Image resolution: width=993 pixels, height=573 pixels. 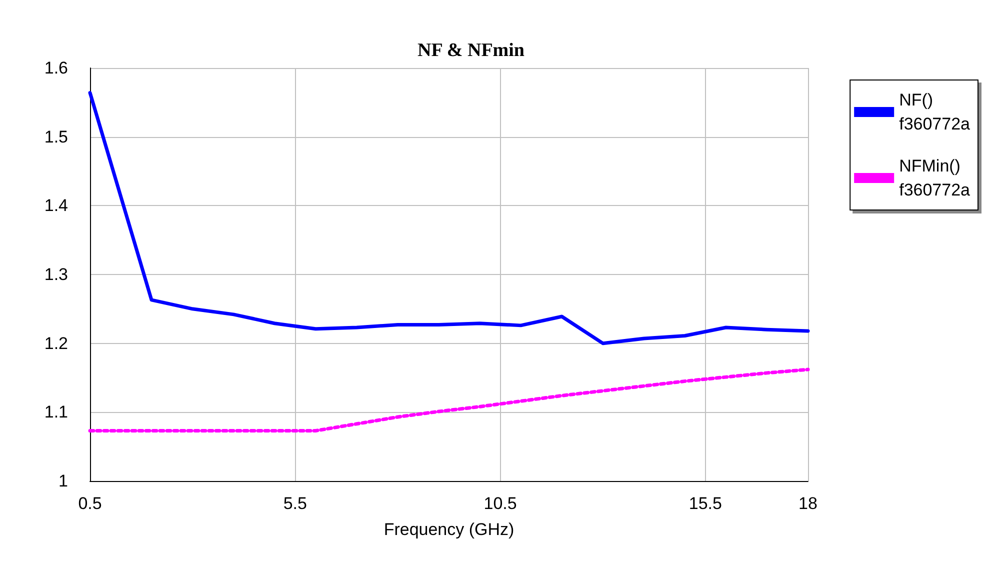 I want to click on legend-label: NF() f360772a, so click(x=935, y=112).